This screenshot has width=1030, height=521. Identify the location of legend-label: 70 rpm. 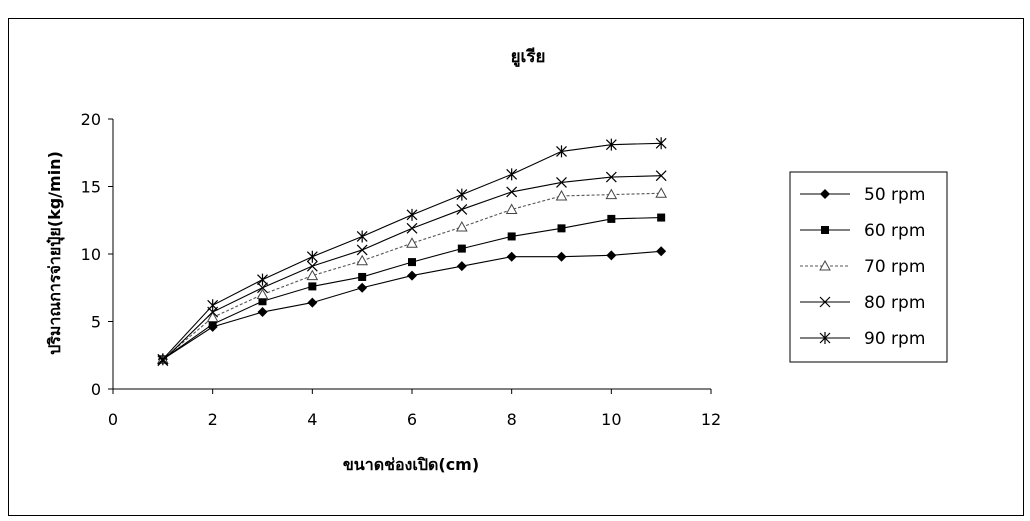
(894, 267).